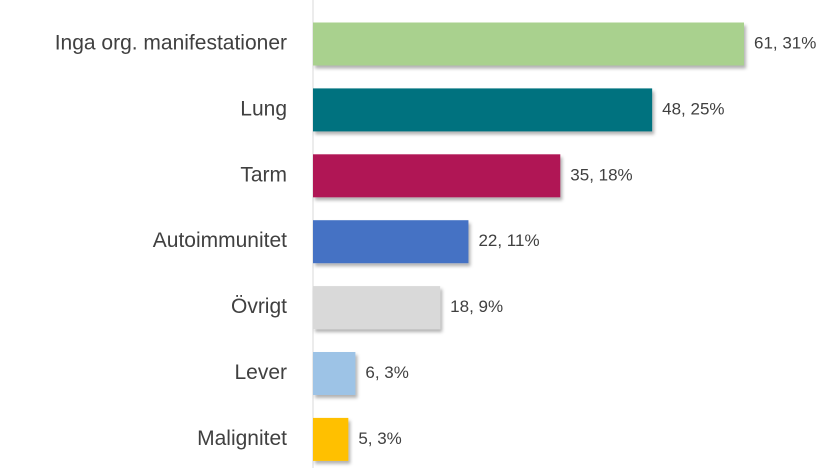  I want to click on category-label: Övrigt, so click(259, 306).